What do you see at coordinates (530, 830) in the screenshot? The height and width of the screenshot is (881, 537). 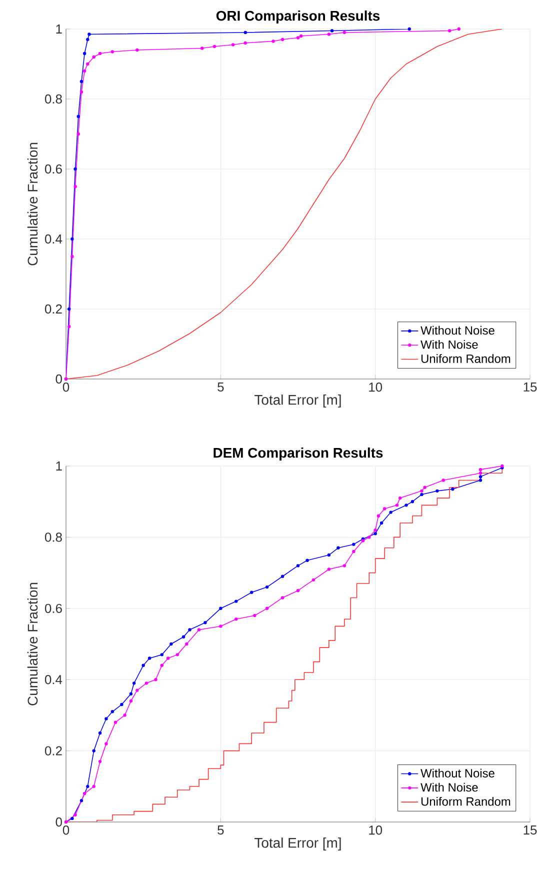 I see `x-tick-label: 15` at bounding box center [530, 830].